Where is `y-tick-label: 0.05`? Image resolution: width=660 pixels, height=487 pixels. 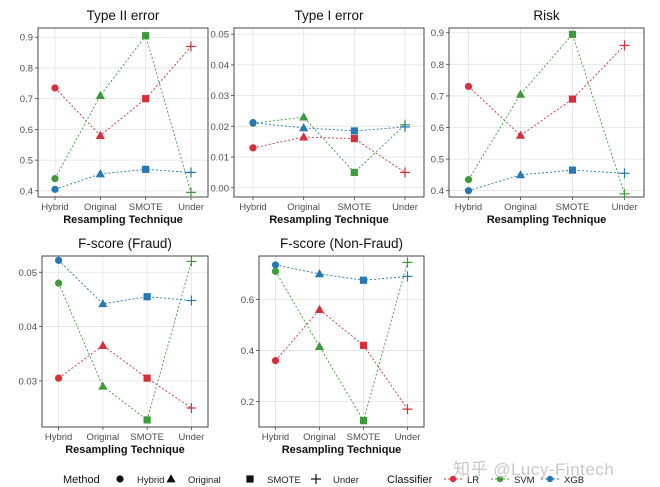 y-tick-label: 0.05 is located at coordinates (28, 273).